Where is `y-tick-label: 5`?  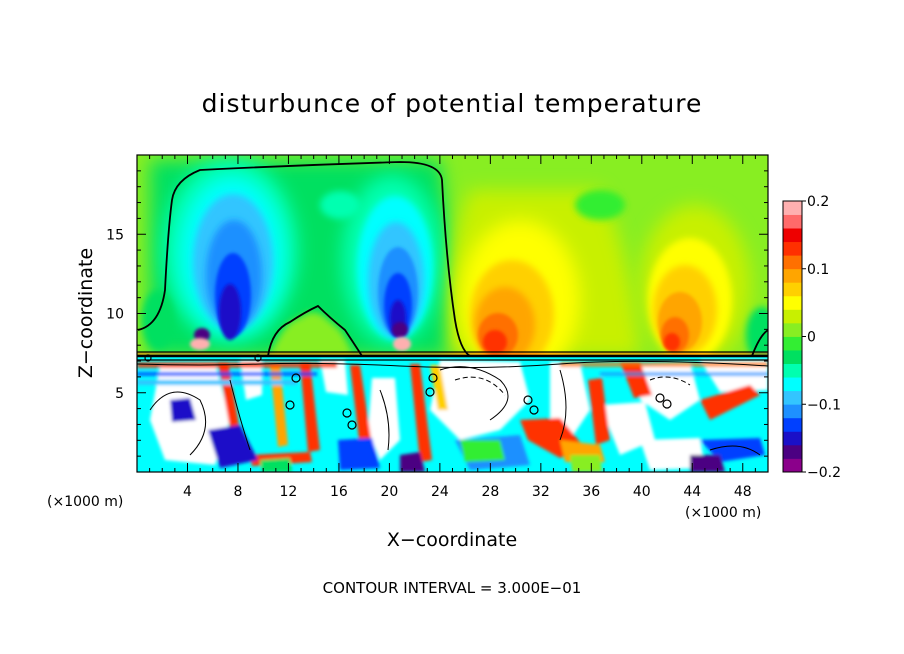 y-tick-label: 5 is located at coordinates (119, 394).